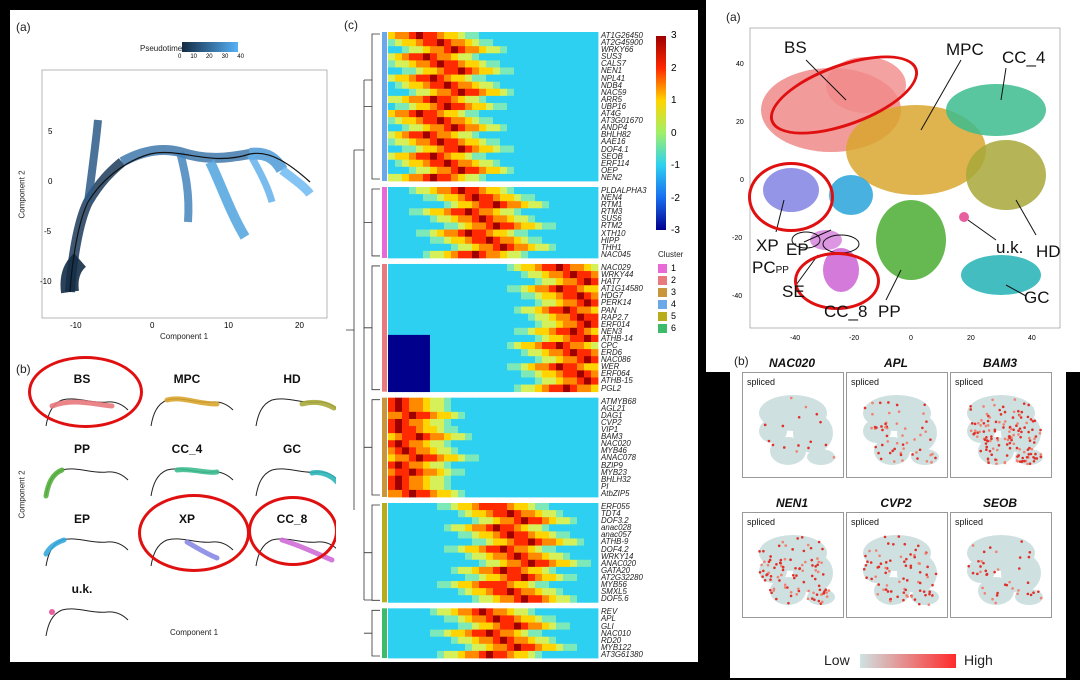 The image size is (1080, 680). I want to click on gene-label: GLI, so click(607, 626).